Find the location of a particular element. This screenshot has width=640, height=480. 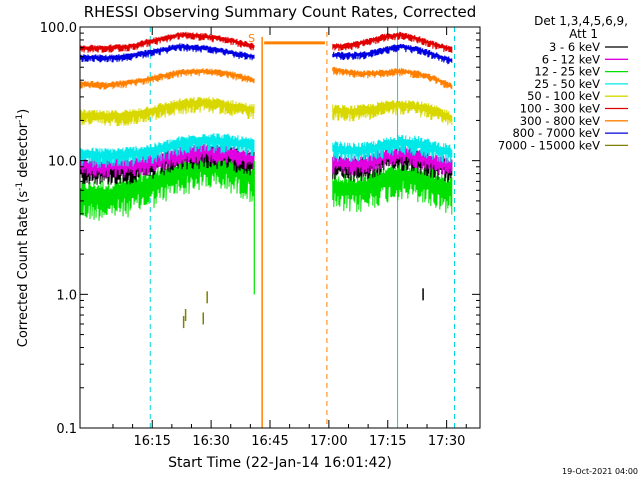

legend-header-line1: Det 1,3,4,5,6,9, is located at coordinates (581, 21).